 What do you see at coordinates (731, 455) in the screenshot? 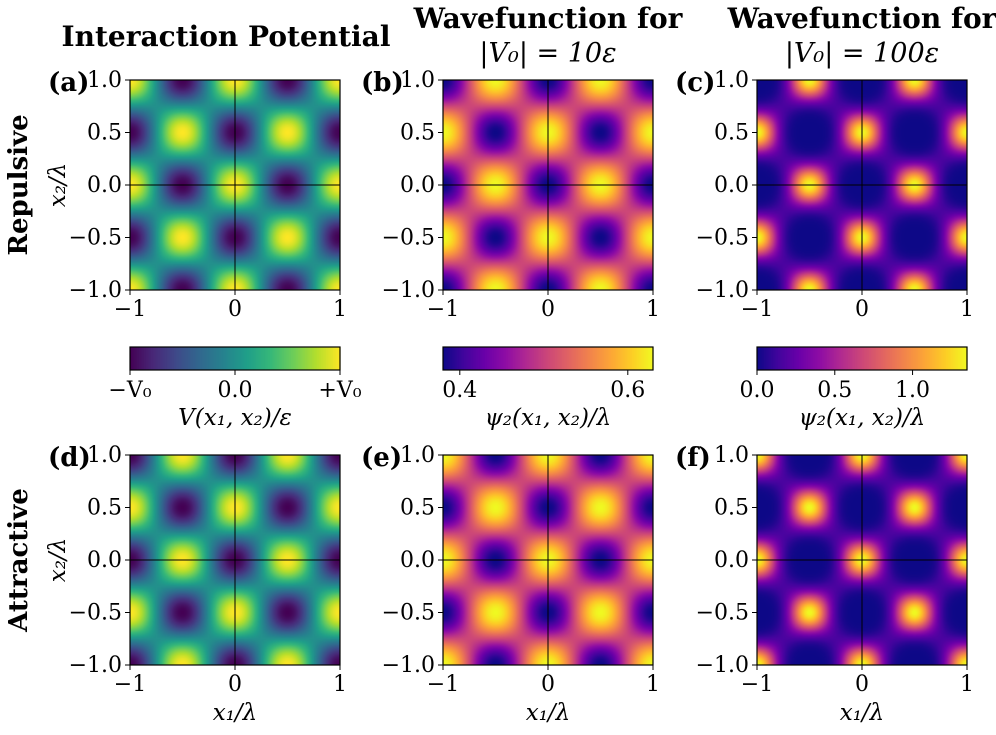
I see `y-tick-label: 1.0` at bounding box center [731, 455].